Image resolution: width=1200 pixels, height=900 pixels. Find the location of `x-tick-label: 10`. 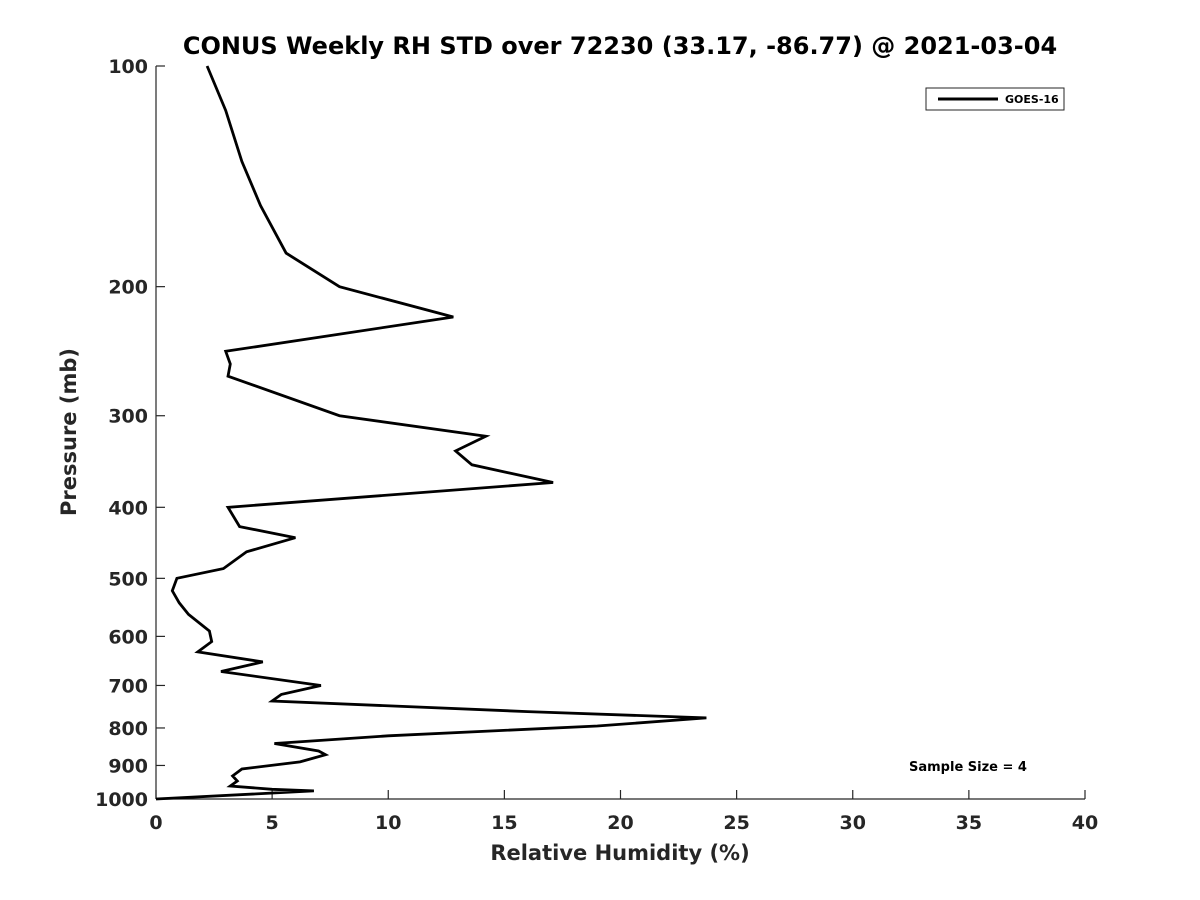

x-tick-label: 10 is located at coordinates (388, 823).